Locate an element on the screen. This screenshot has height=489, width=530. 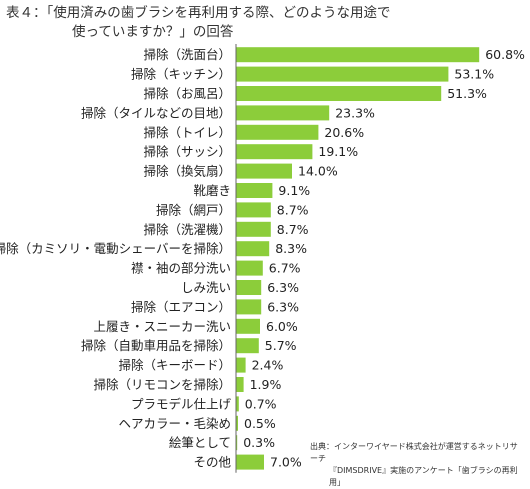
category-label: その他 is located at coordinates (212, 462).